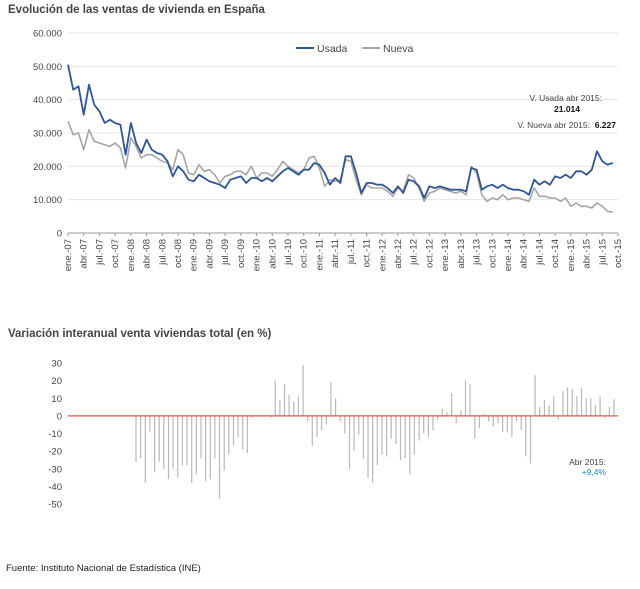  Describe the element at coordinates (47, 67) in the screenshot. I see `y-tick-label: 50.000` at that location.